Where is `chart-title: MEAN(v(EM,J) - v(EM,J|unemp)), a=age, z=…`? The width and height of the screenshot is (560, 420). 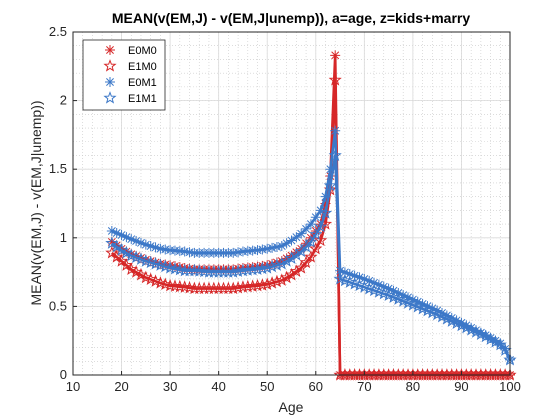
chart-title: MEAN(v(EM,J) - v(EM,J|unemp)), a=age, z=… is located at coordinates (291, 18).